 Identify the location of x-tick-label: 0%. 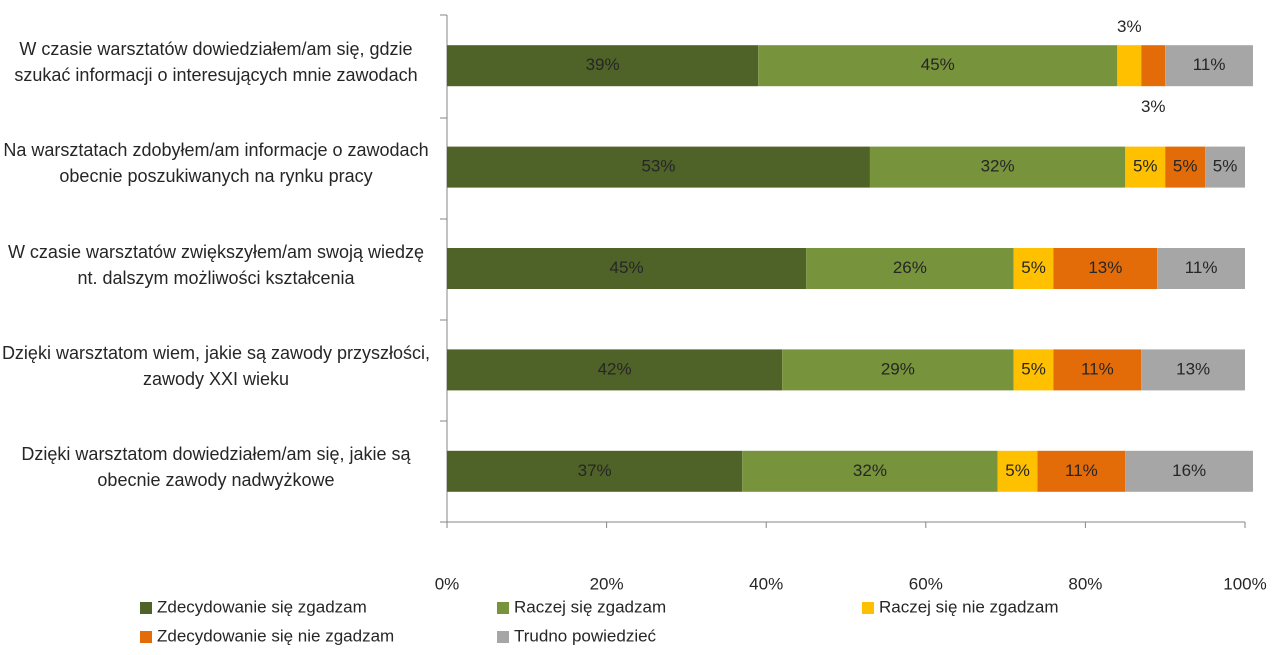
(447, 583).